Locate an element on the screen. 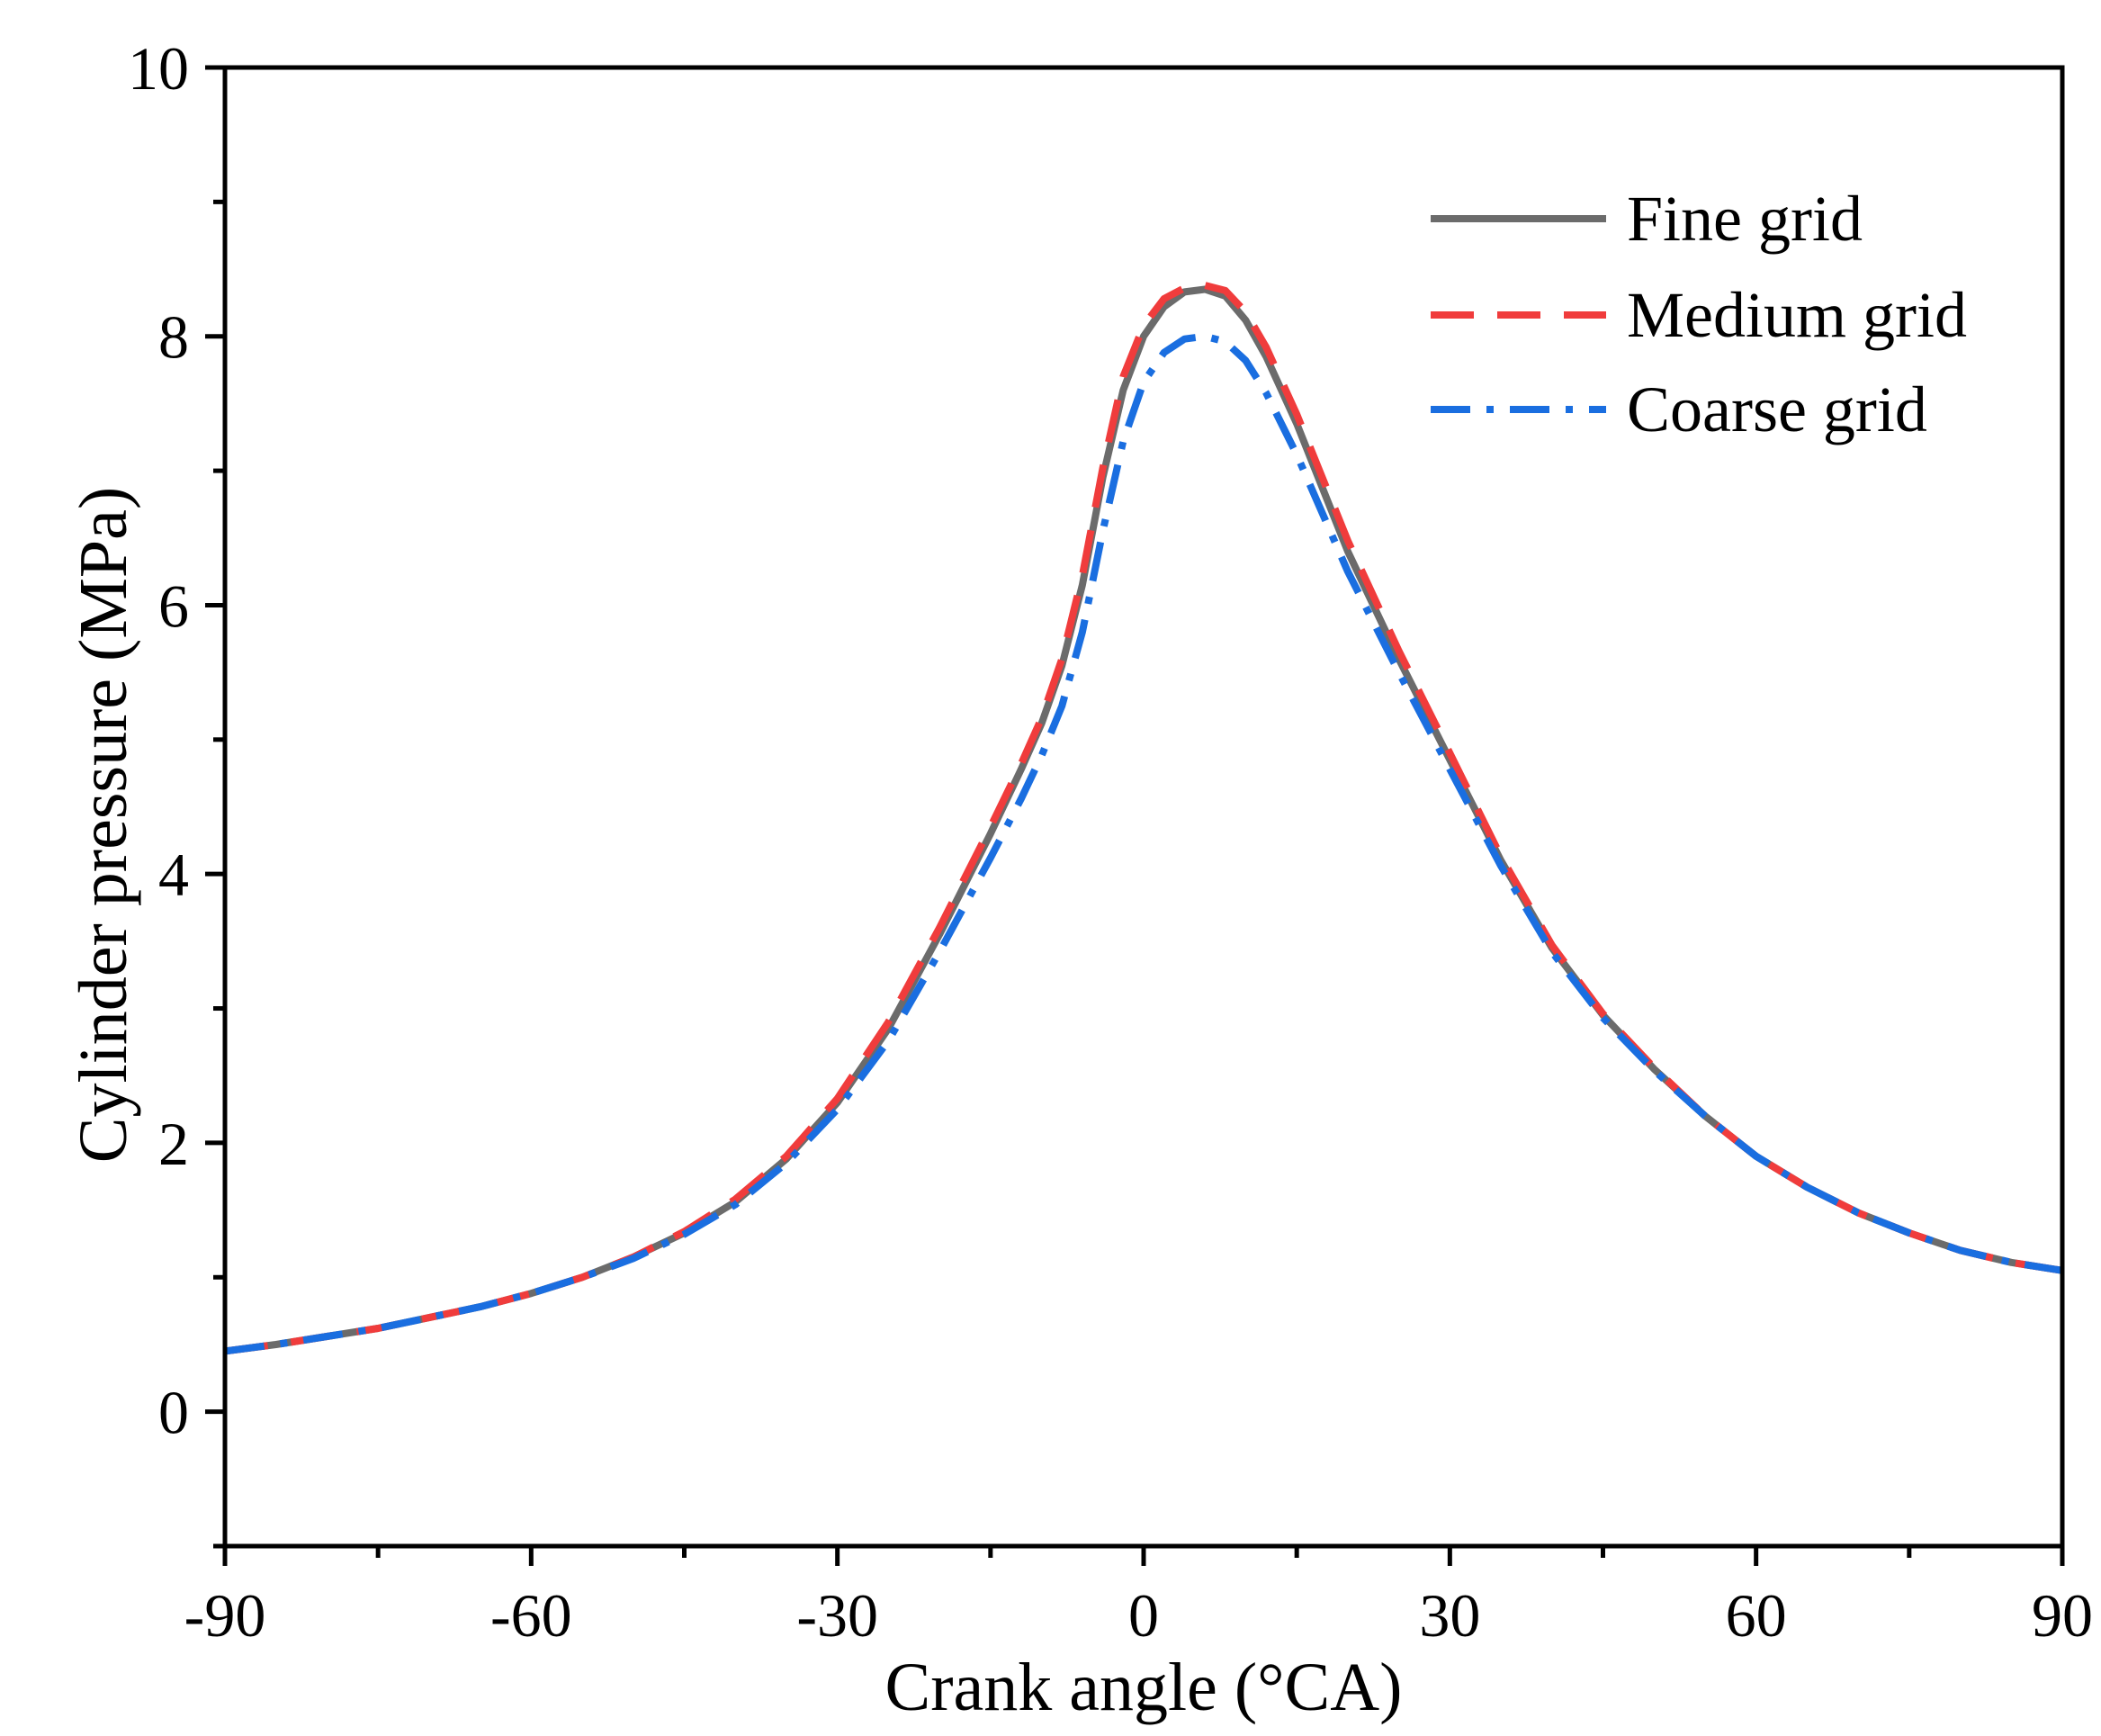 This screenshot has width=2101, height=1736. x-tick-label: -60 is located at coordinates (531, 1615).